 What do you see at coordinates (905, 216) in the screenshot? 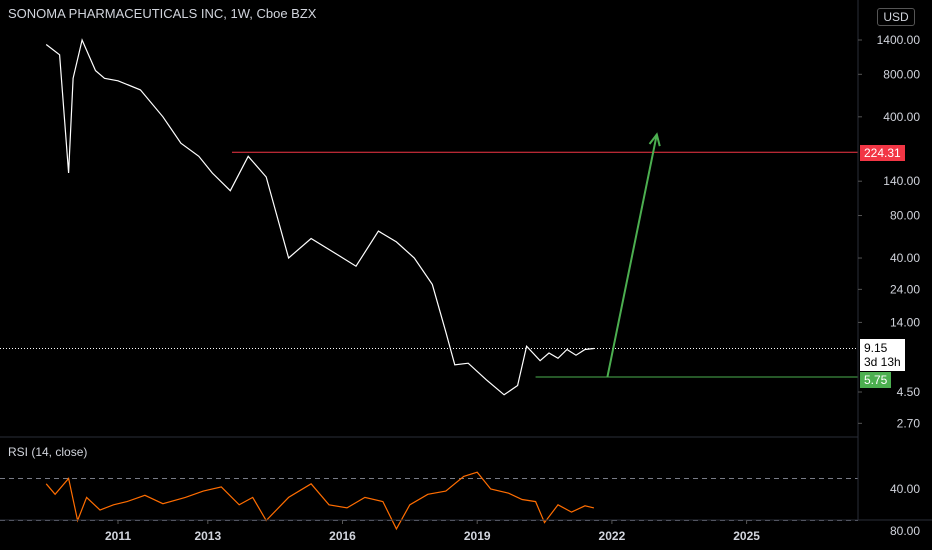
I see `price-tick-label: 80.00` at bounding box center [905, 216].